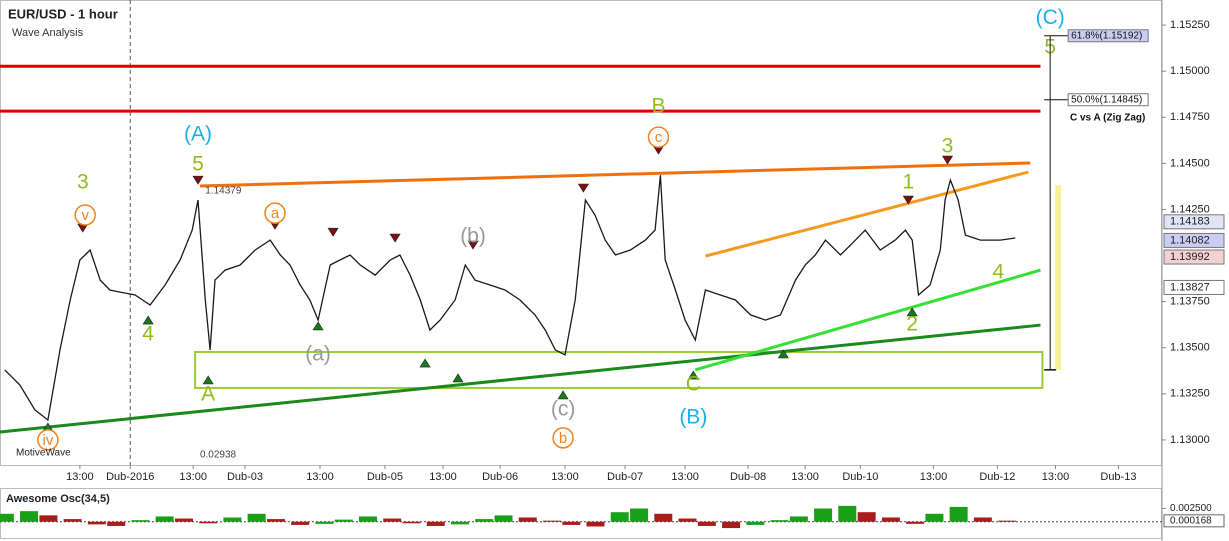  I want to click on price-marker-label: 1.13827, so click(1190, 287).